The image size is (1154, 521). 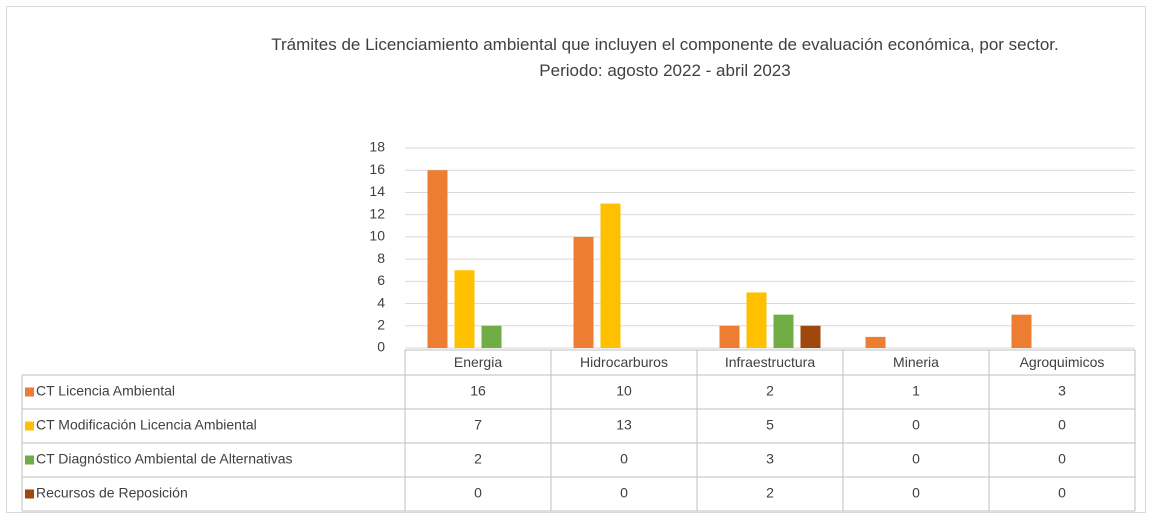 What do you see at coordinates (381, 324) in the screenshot?
I see `y-tick-label: 2` at bounding box center [381, 324].